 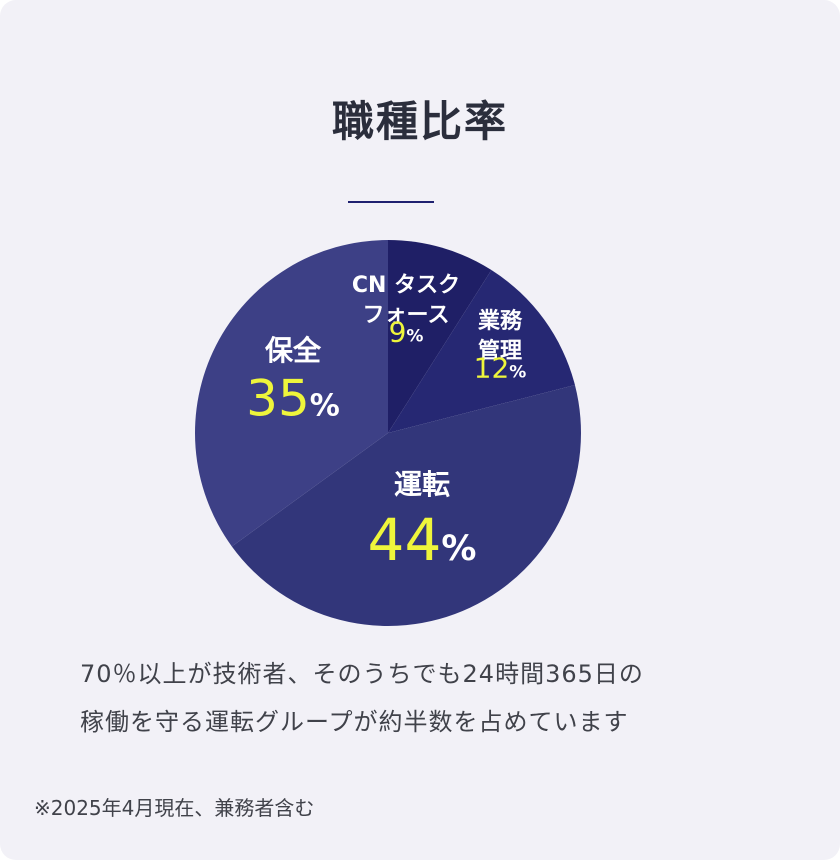 What do you see at coordinates (500, 367) in the screenshot?
I see `slice-value: 12%` at bounding box center [500, 367].